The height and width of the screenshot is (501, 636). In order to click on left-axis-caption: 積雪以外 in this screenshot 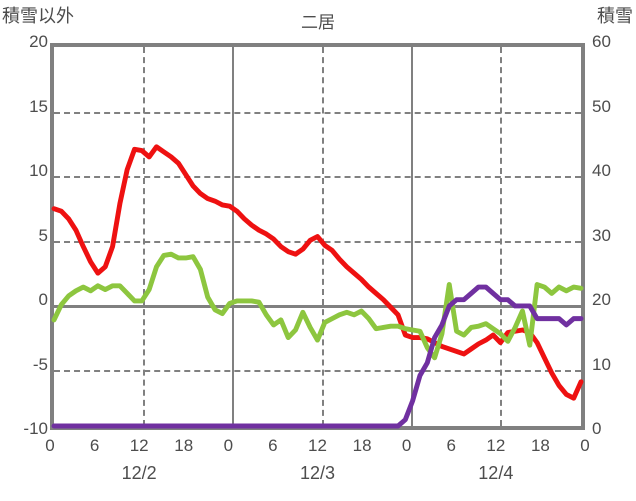, I will do `click(38, 16)`.